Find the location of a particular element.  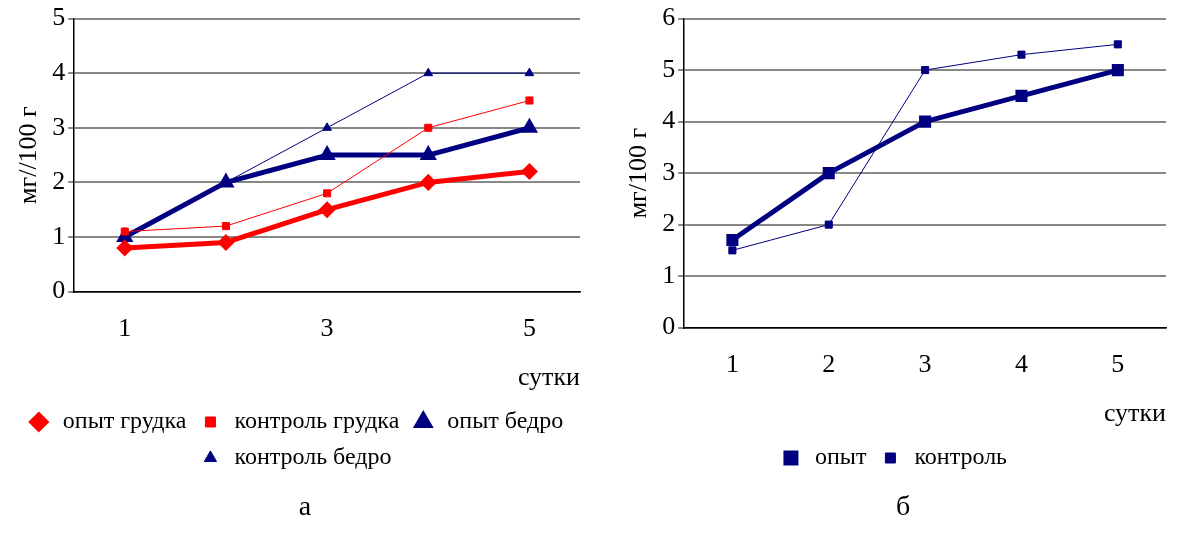

legend-label: опыт is located at coordinates (840, 456).